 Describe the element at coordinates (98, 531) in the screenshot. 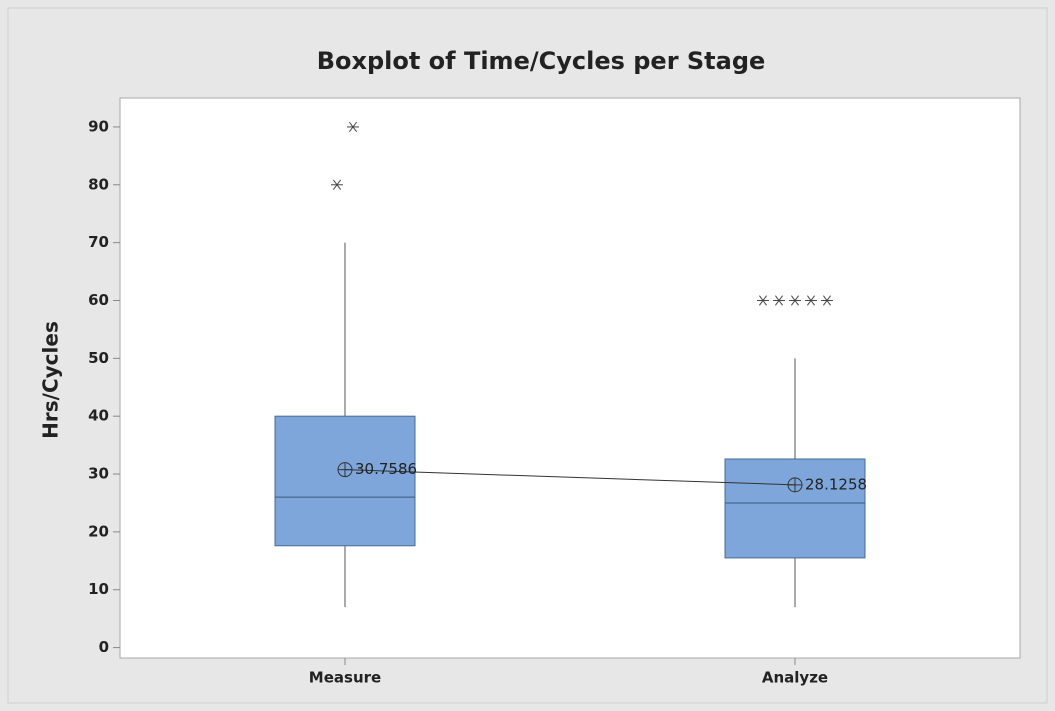

I see `y-tick-label: 20` at that location.